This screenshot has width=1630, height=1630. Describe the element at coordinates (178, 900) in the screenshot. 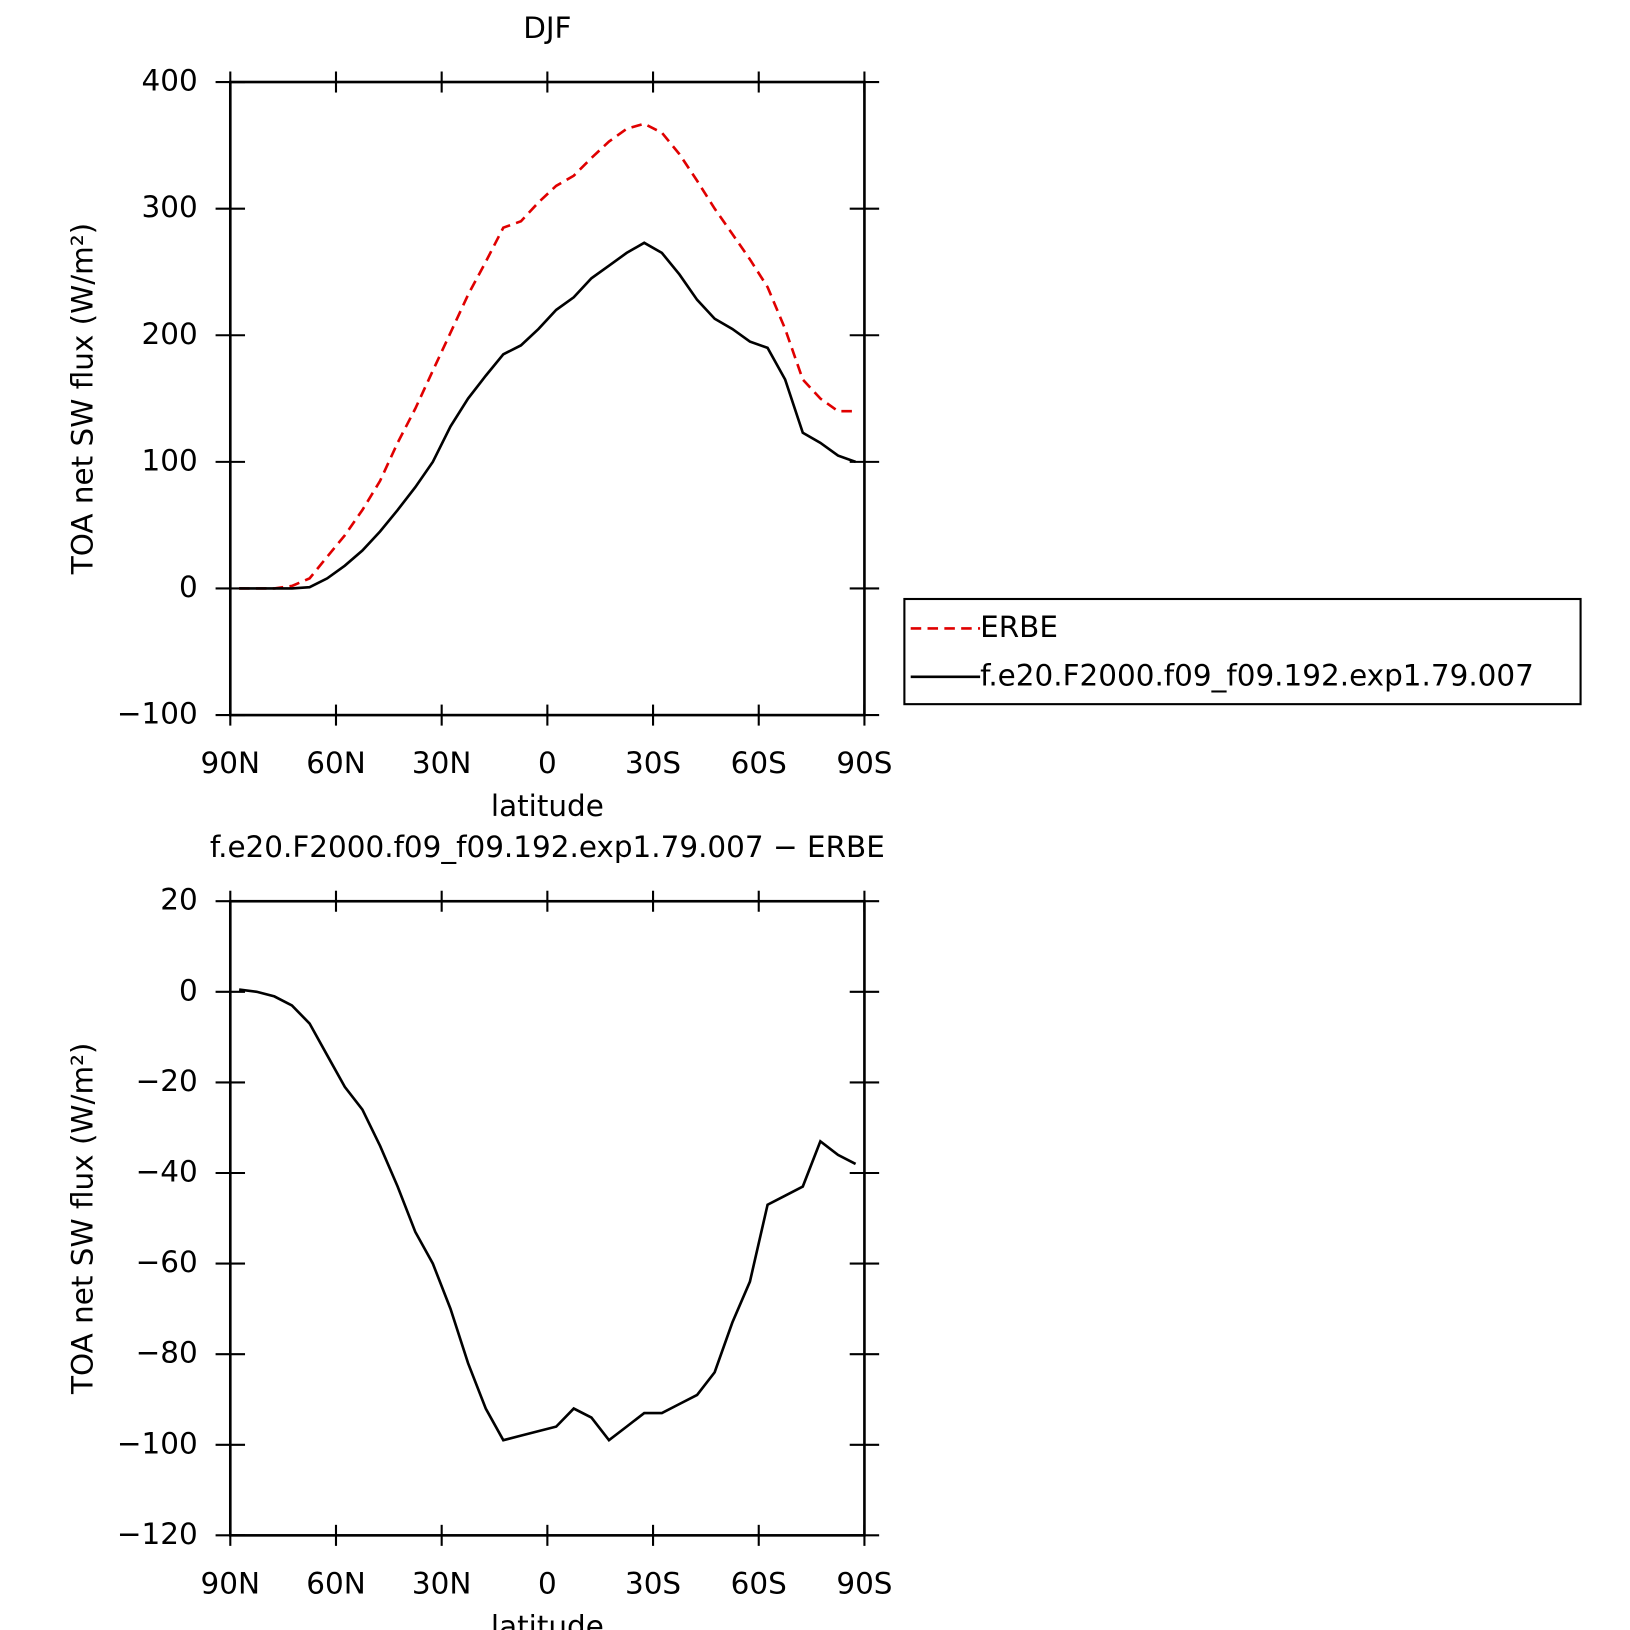

I see `y-tick-label: 20` at that location.